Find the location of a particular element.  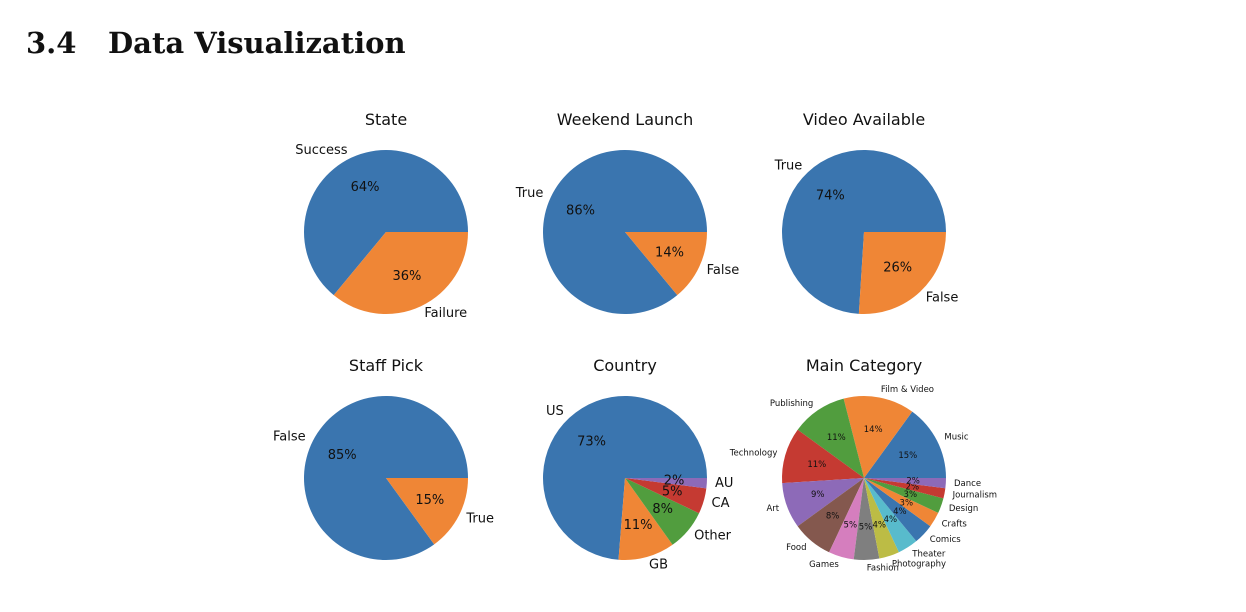

slice-comics is located at coordinates (897, 510).